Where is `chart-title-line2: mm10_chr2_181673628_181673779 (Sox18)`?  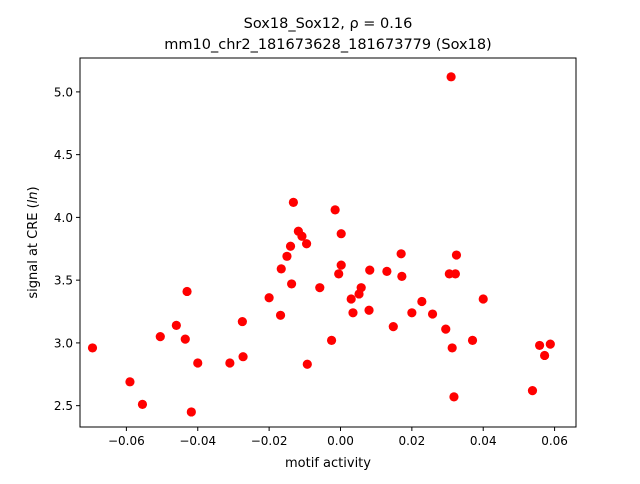
chart-title-line2: mm10_chr2_181673628_181673779 (Sox18) is located at coordinates (327, 45).